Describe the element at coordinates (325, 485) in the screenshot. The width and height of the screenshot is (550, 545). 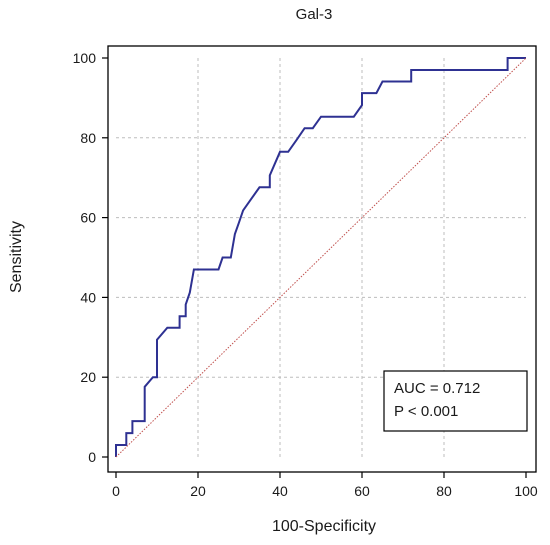
I see `x-axis: 0 20 40 60 80 100` at that location.